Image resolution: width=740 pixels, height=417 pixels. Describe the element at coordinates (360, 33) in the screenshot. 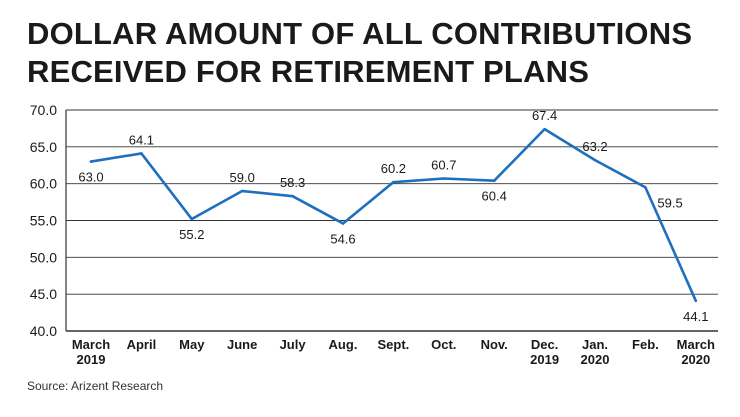

I see `chart-title-line-1: DOLLAR AMOUNT OF ALL CONTRIBUTIONS` at that location.